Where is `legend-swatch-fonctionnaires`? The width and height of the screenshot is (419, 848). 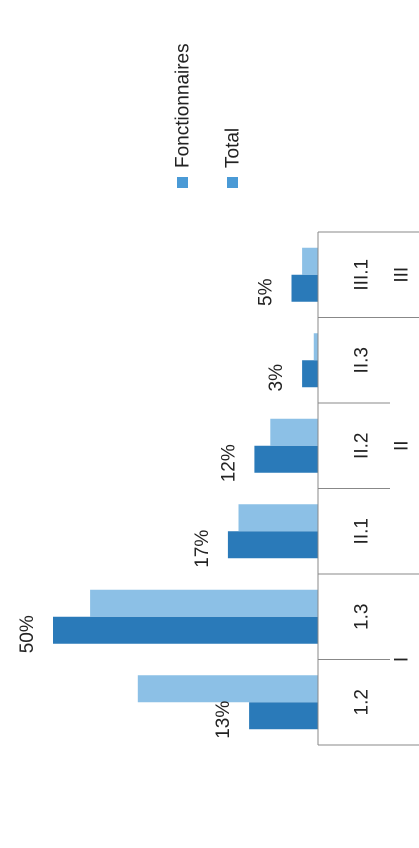 legend-swatch-fonctionnaires is located at coordinates (182, 182).